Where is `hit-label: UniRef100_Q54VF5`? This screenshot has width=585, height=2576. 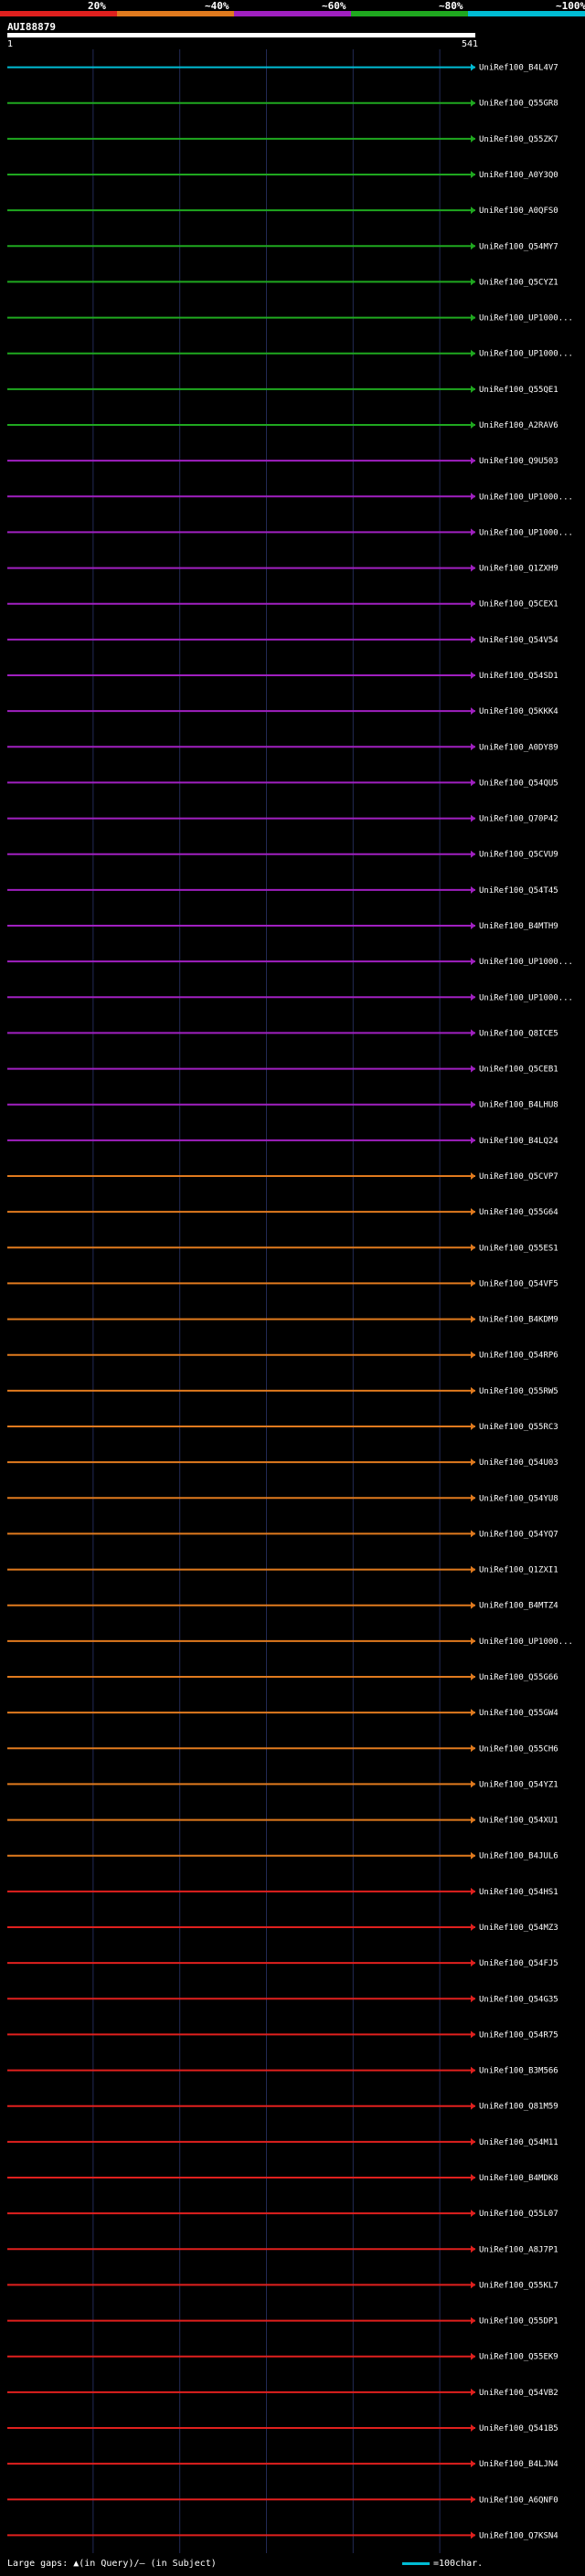
hit-label: UniRef100_Q54VF5 is located at coordinates (518, 1283).